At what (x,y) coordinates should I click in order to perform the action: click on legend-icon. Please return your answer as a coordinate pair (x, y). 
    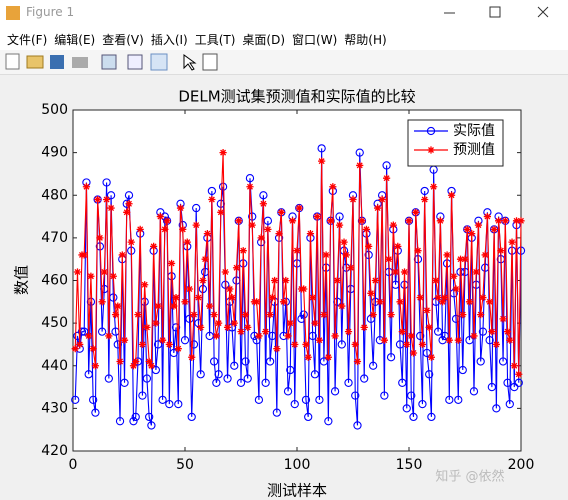
    Looking at the image, I should click on (159, 62).